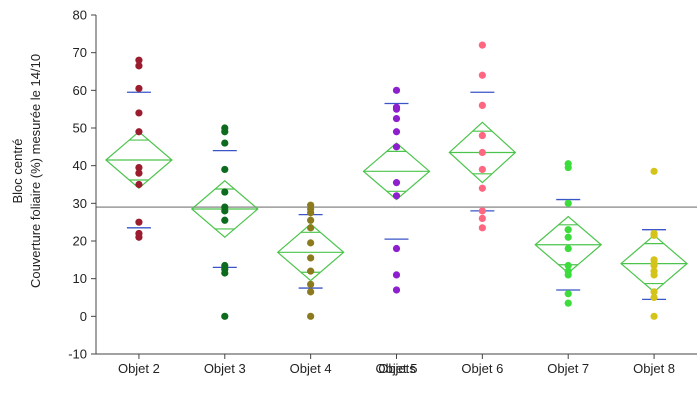 This screenshot has width=697, height=405. What do you see at coordinates (80, 52) in the screenshot?
I see `y-tick-label: 70` at bounding box center [80, 52].